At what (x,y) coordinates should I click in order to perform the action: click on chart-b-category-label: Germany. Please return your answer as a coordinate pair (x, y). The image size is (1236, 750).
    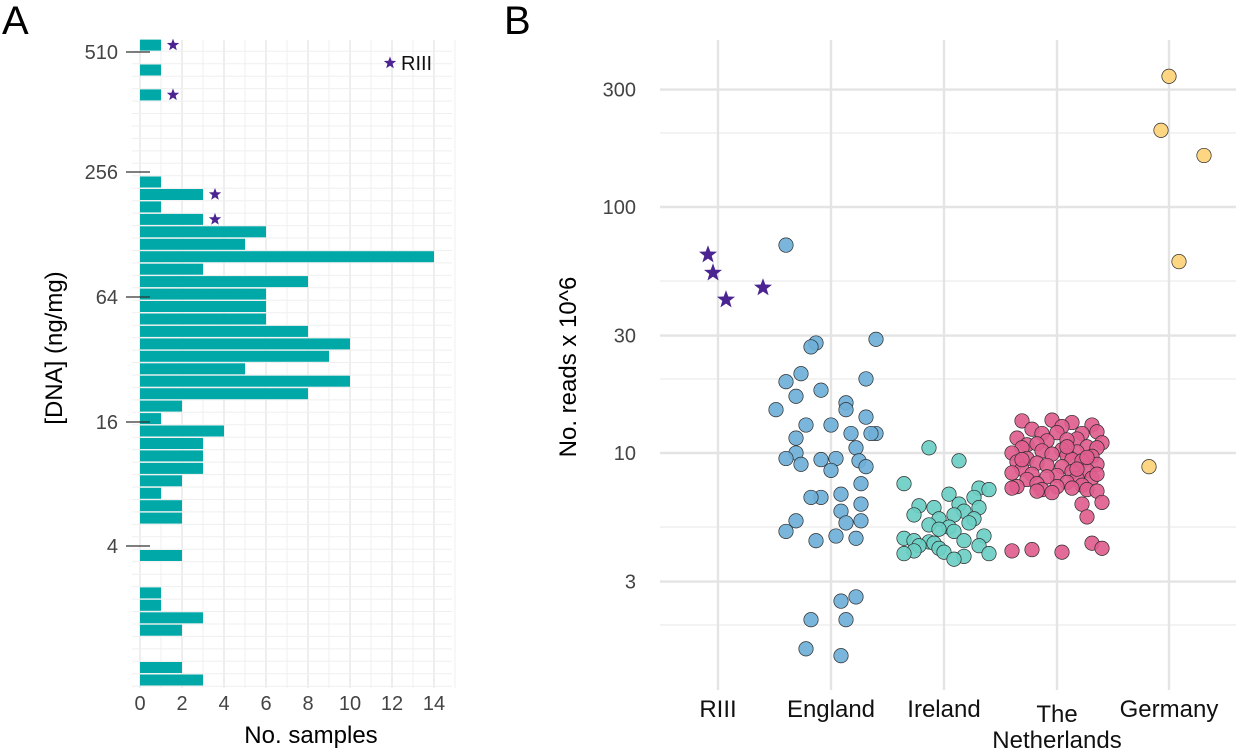
    Looking at the image, I should click on (1169, 709).